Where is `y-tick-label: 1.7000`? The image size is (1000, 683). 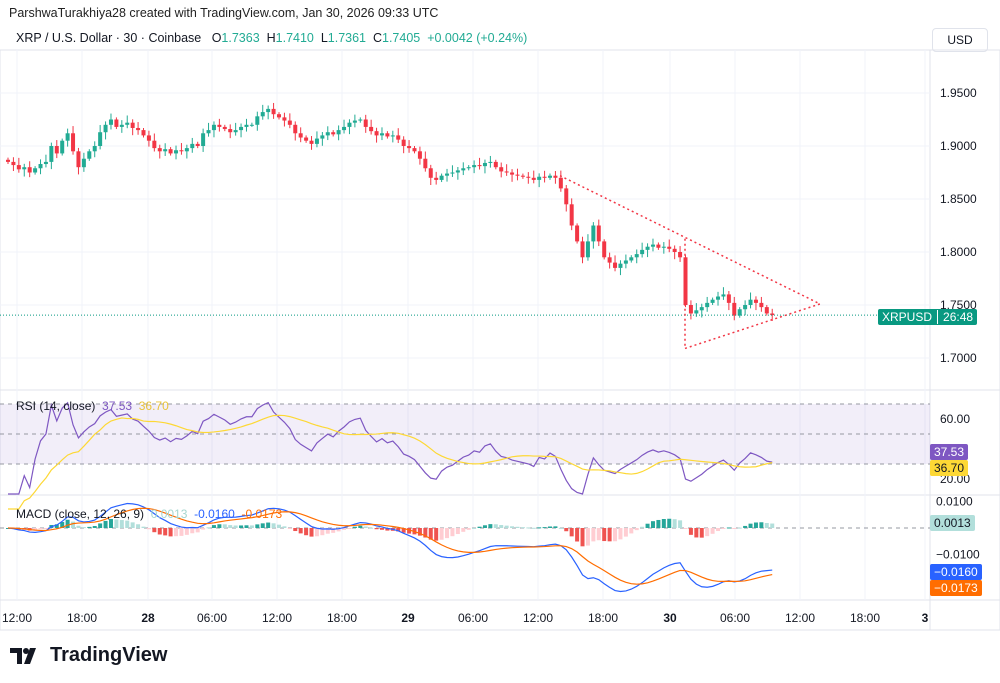 y-tick-label: 1.7000 is located at coordinates (958, 358).